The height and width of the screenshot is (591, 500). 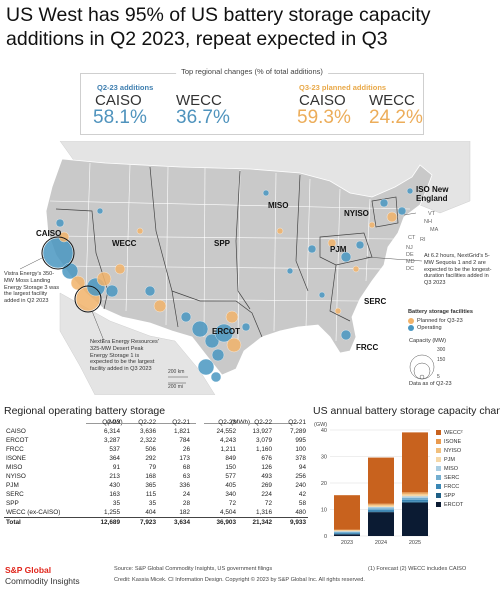 I want to click on bar-segment-ercot, so click(x=347, y=535).